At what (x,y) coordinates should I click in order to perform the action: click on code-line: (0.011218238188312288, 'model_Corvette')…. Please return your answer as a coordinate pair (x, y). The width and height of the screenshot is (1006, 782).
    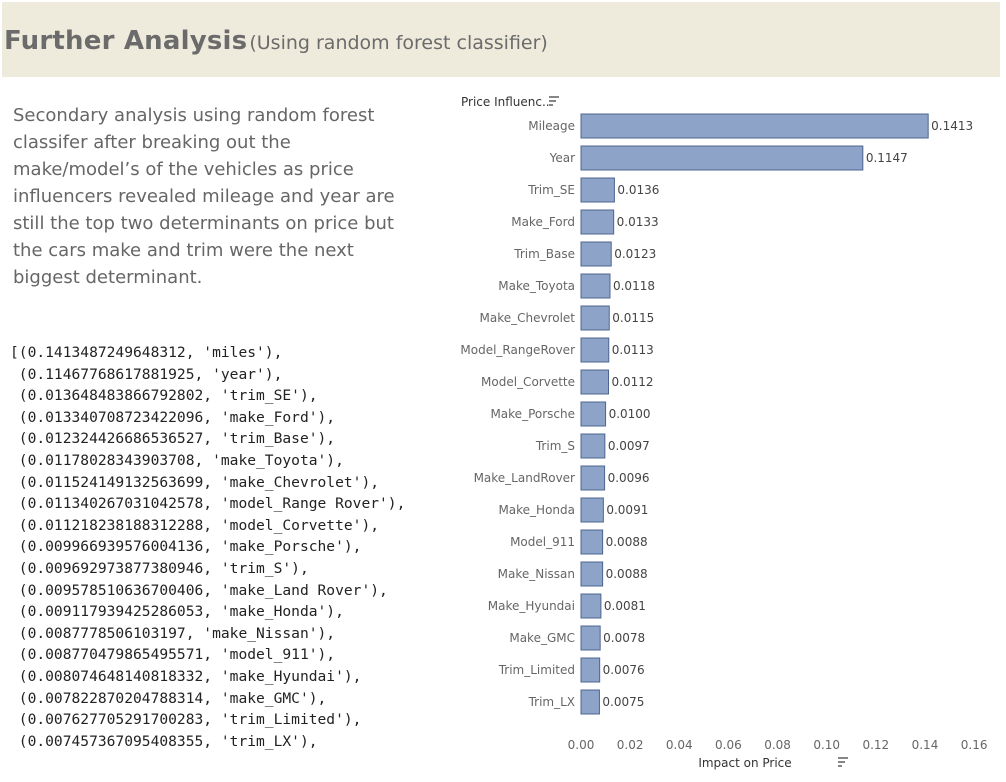
    Looking at the image, I should click on (195, 525).